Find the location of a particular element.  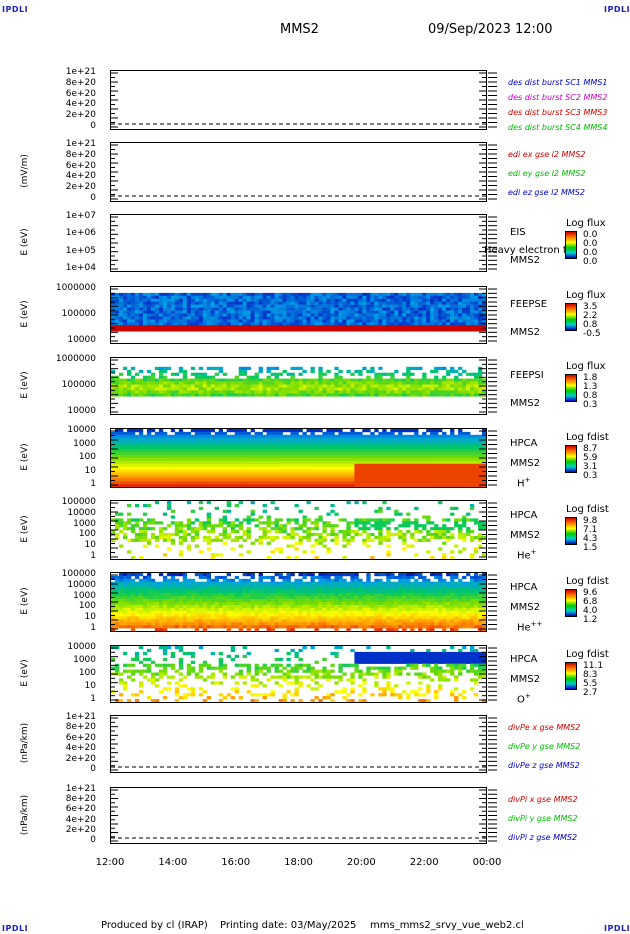

instrument-label: FEEPSE is located at coordinates (529, 304).